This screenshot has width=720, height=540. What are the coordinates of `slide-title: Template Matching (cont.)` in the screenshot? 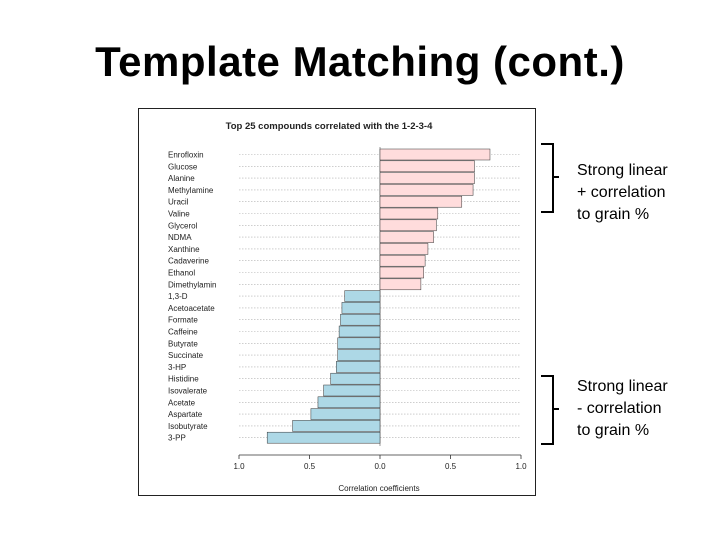 It's located at (360, 61).